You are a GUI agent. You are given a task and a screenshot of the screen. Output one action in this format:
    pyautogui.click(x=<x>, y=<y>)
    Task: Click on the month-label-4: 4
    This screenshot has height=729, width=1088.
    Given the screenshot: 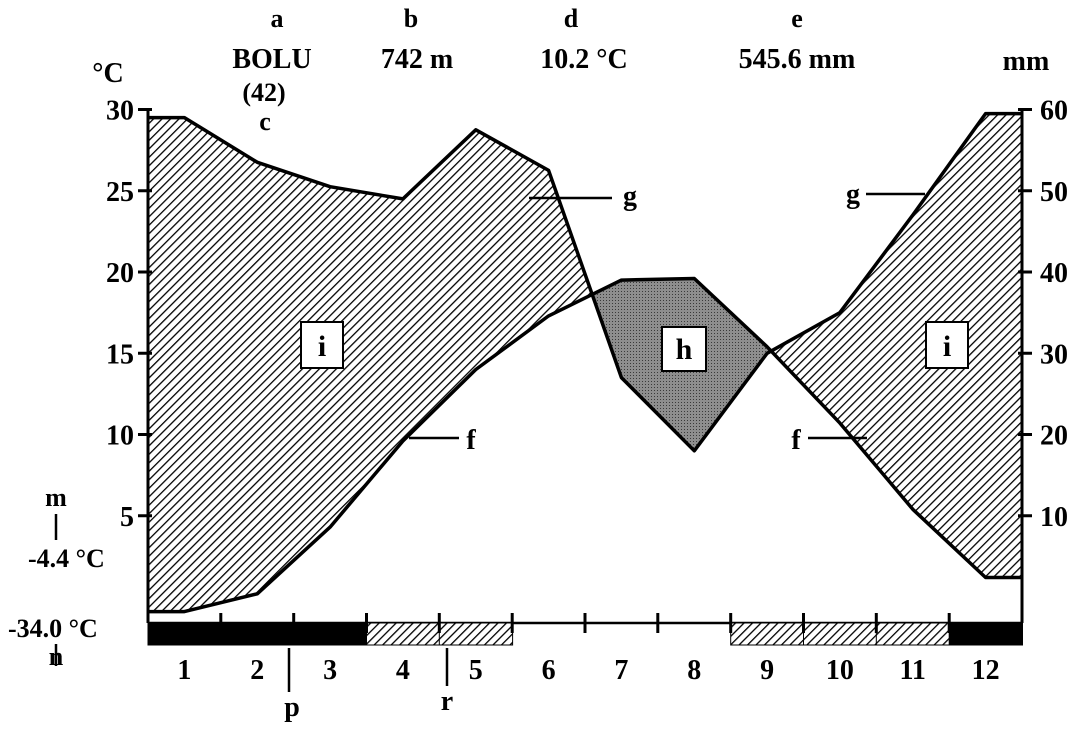 What is the action you would take?
    pyautogui.click(x=403, y=670)
    